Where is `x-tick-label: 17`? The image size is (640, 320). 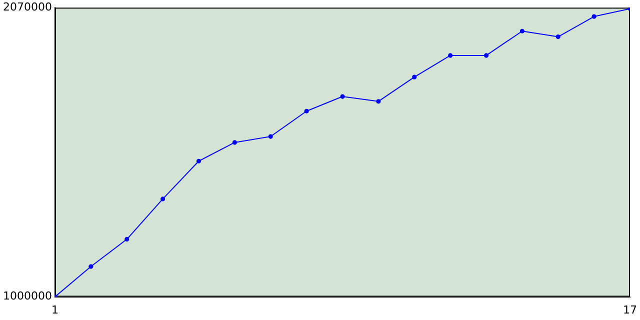
x-tick-label: 17 is located at coordinates (630, 309).